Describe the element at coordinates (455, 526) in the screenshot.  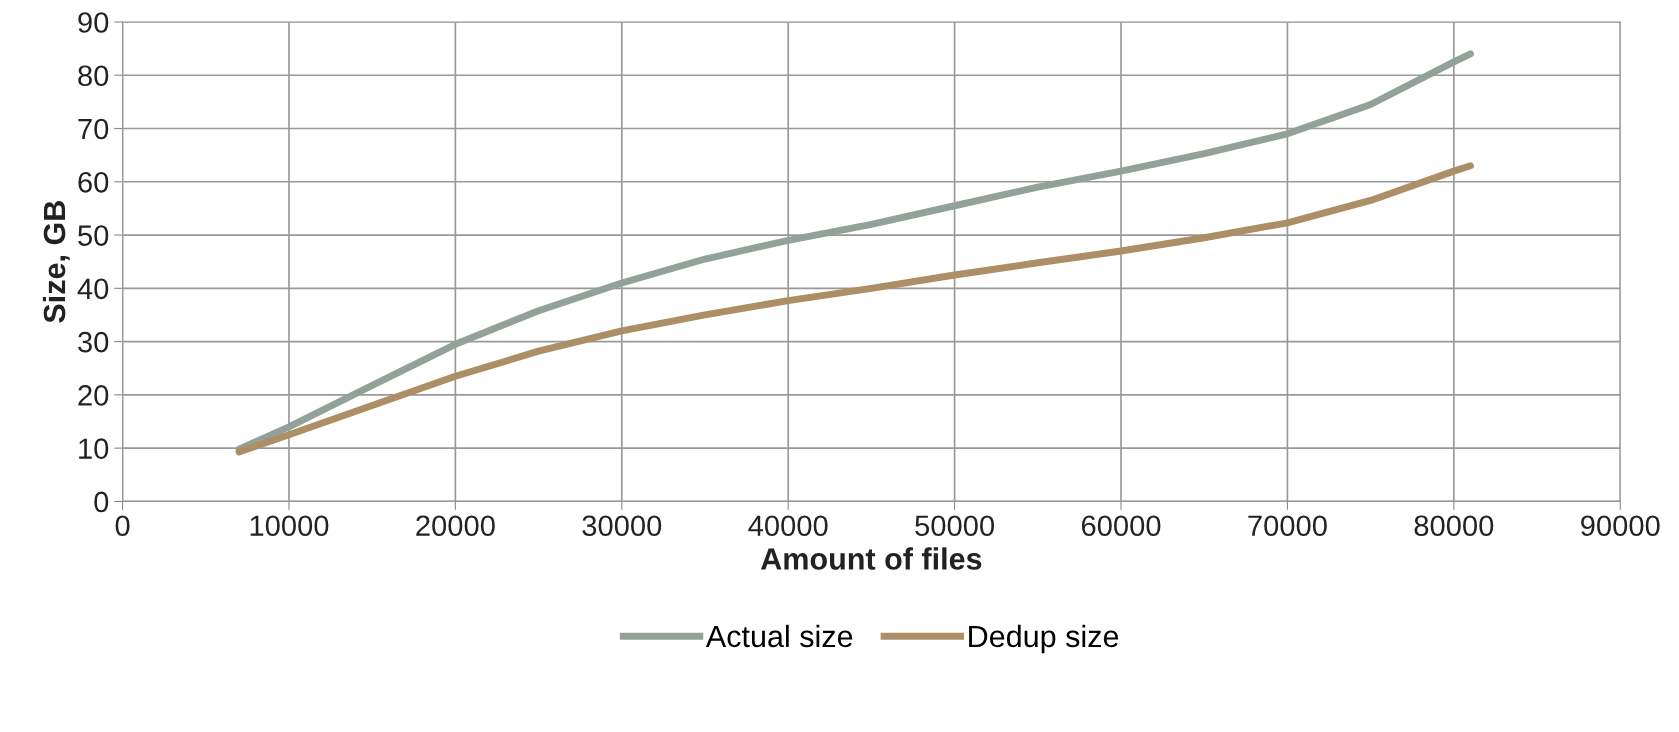
I see `x-tick-label: 20000` at that location.